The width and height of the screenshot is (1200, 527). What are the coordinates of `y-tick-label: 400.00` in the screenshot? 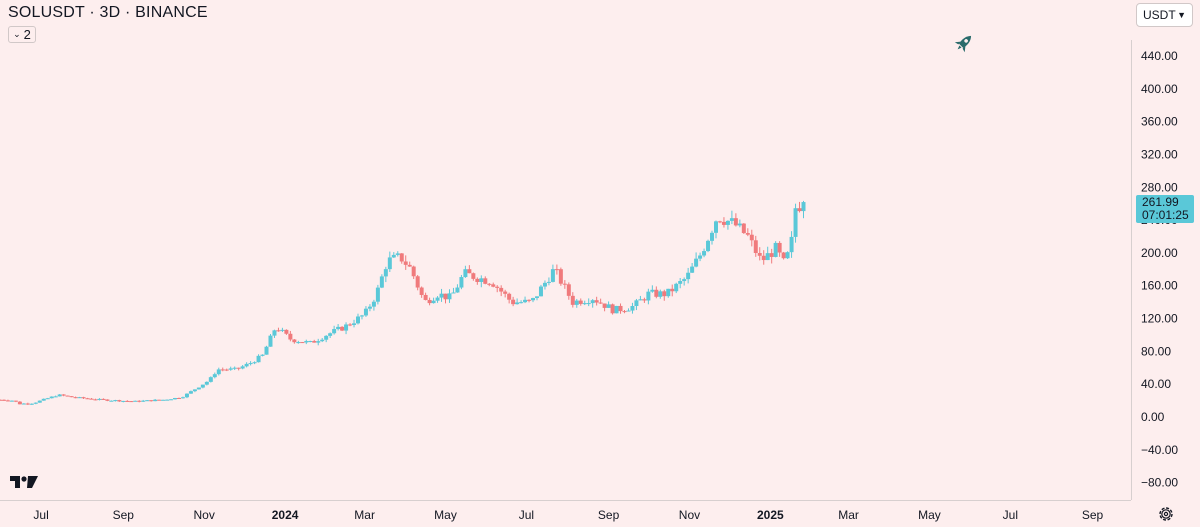 It's located at (1159, 89).